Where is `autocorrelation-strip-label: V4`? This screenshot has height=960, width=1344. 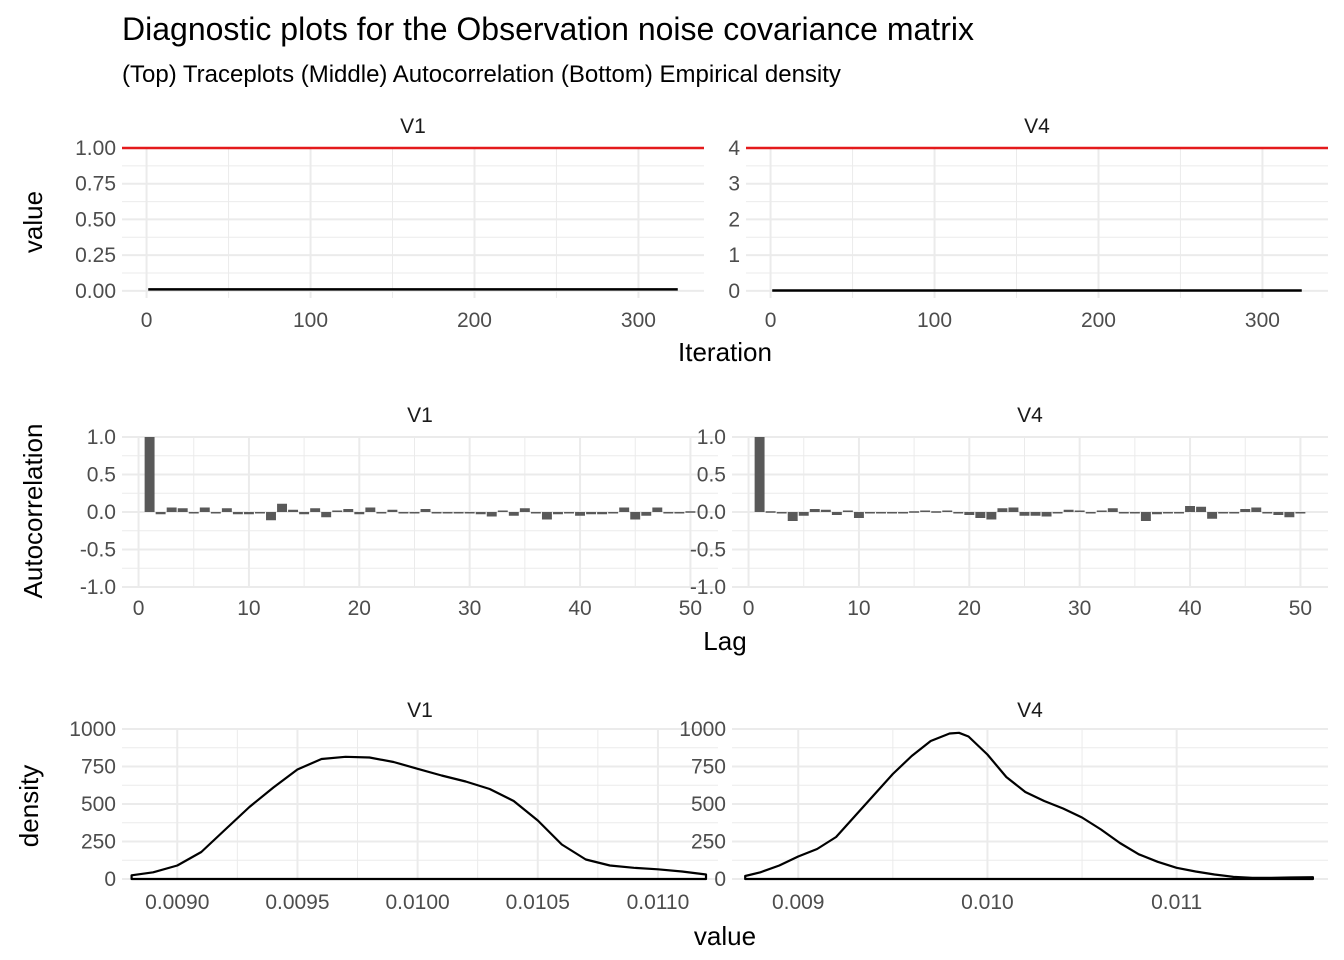 autocorrelation-strip-label: V4 is located at coordinates (1030, 415).